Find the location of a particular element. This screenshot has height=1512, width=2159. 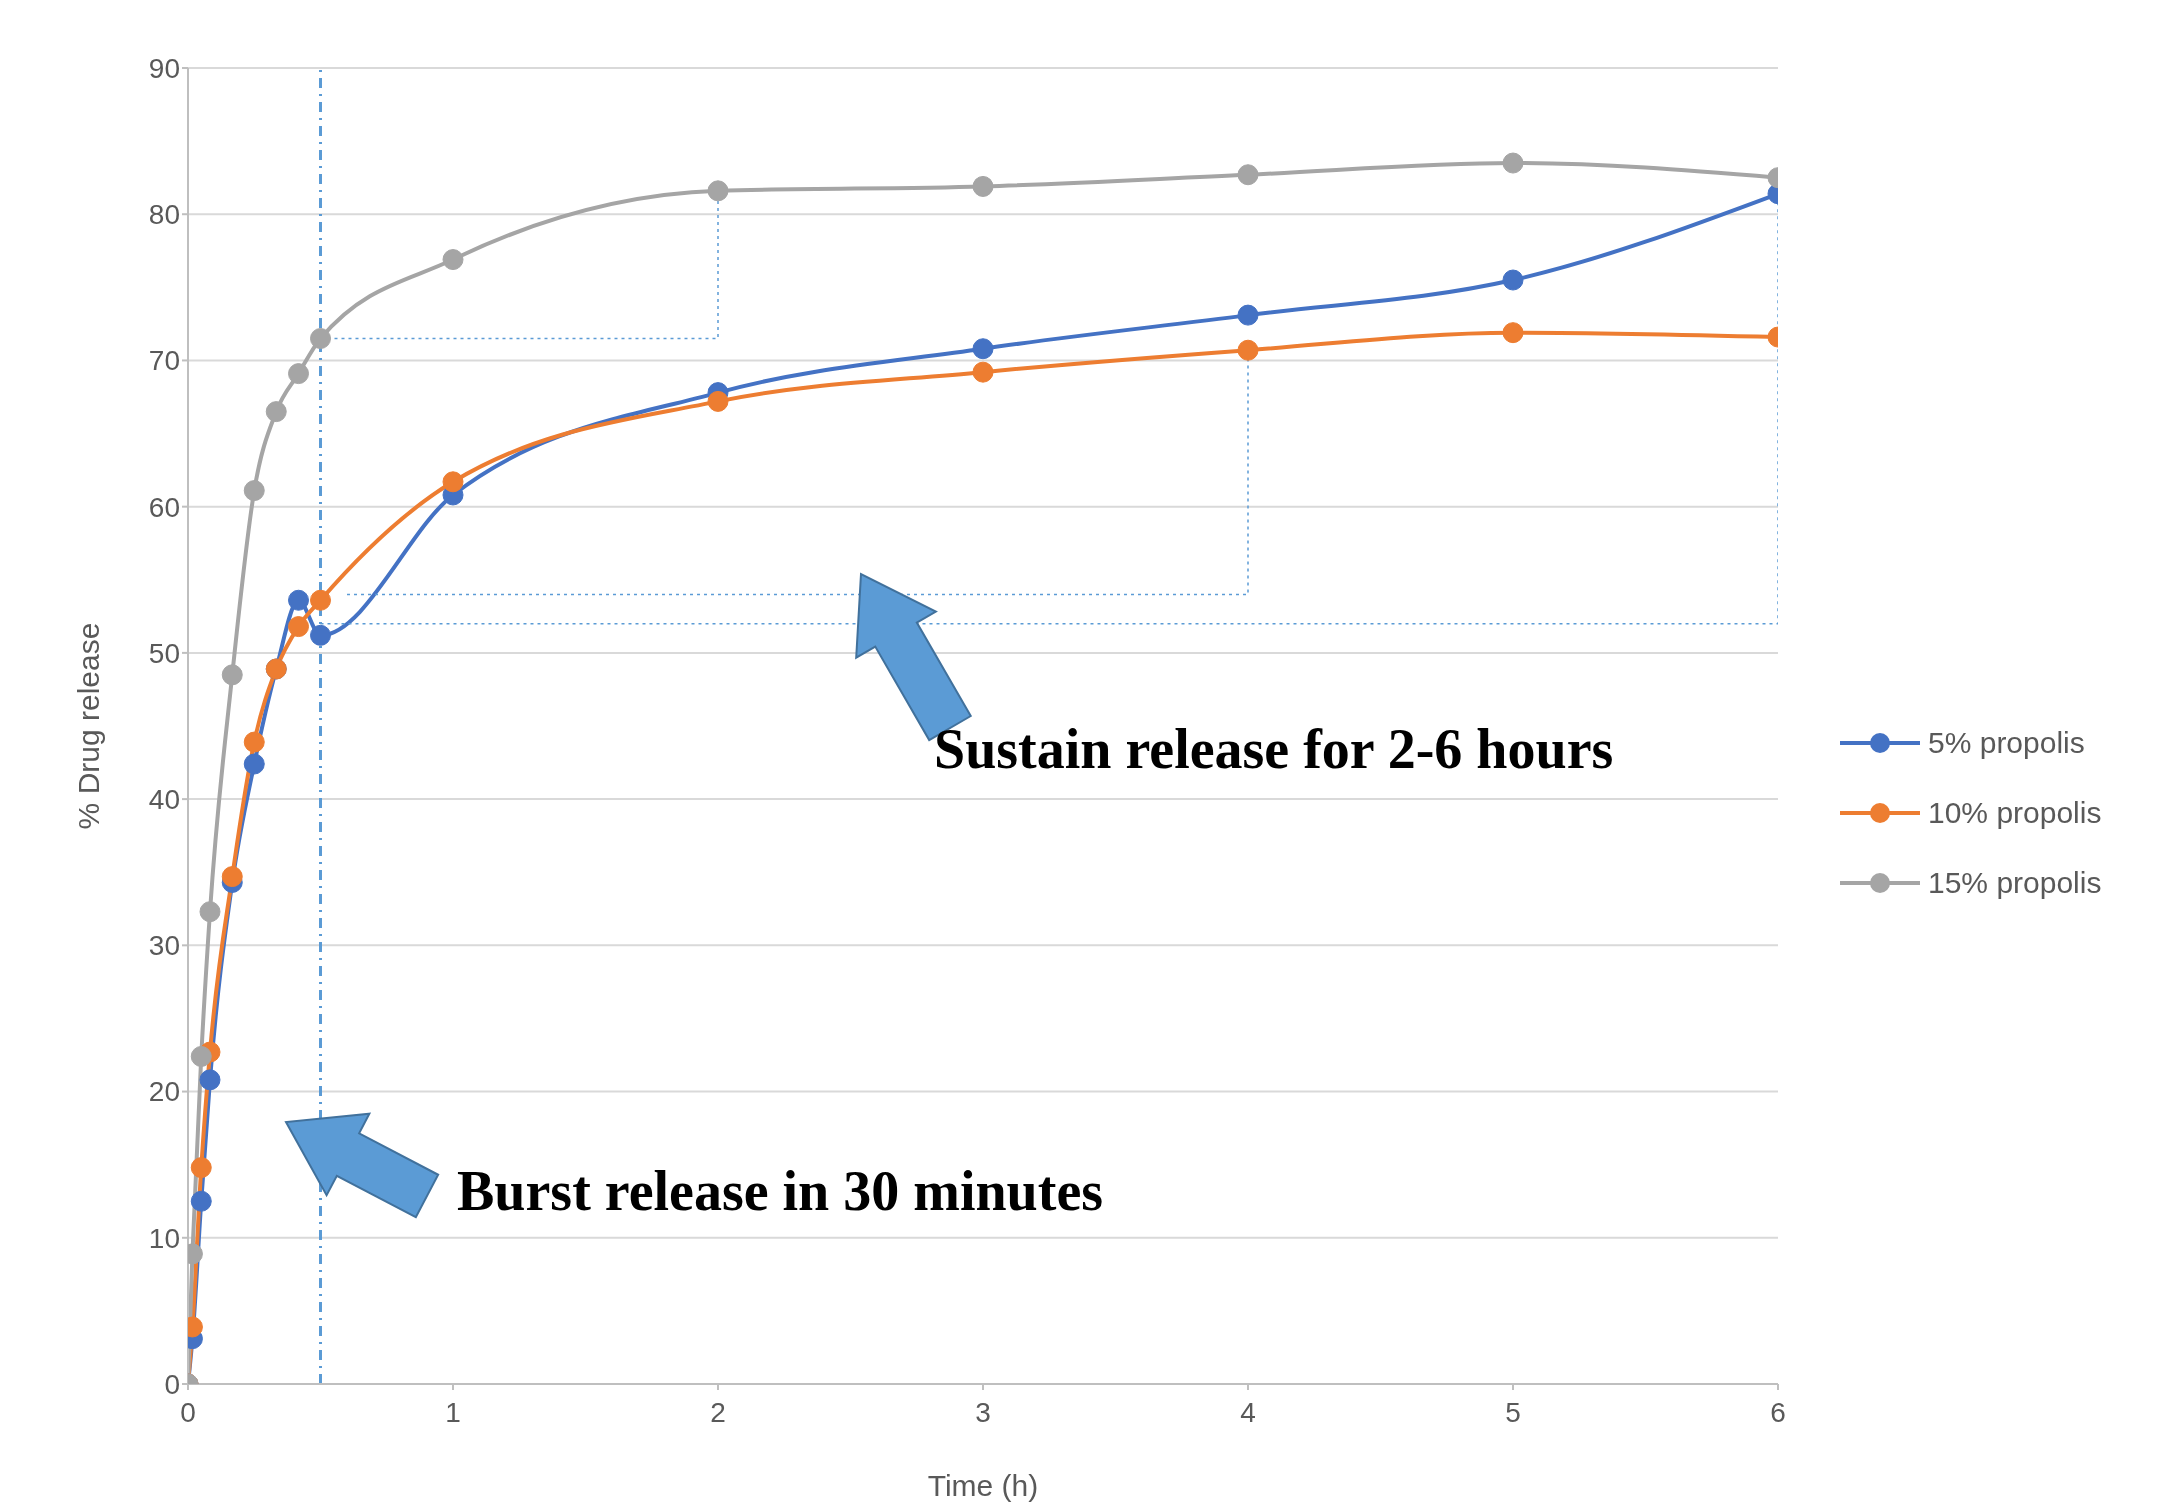

x-axis-title: Time (h) is located at coordinates (983, 1485).